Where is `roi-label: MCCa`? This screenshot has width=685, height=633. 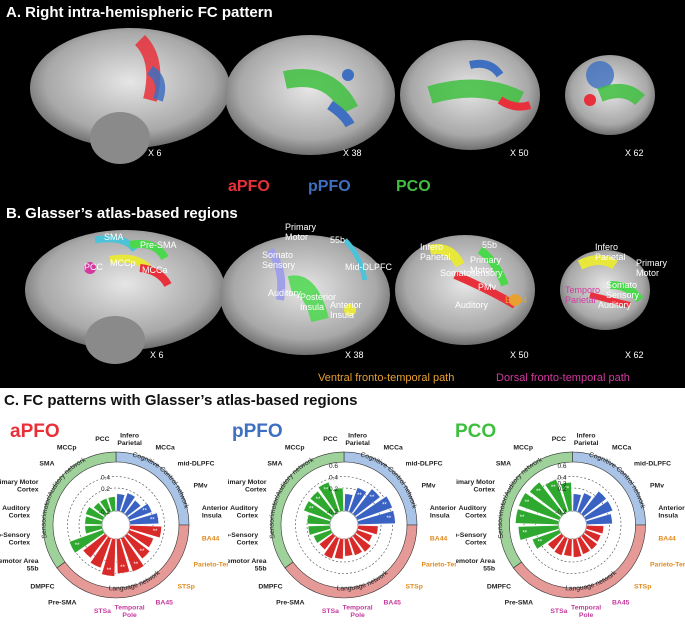
roi-label: MCCa is located at coordinates (155, 270).